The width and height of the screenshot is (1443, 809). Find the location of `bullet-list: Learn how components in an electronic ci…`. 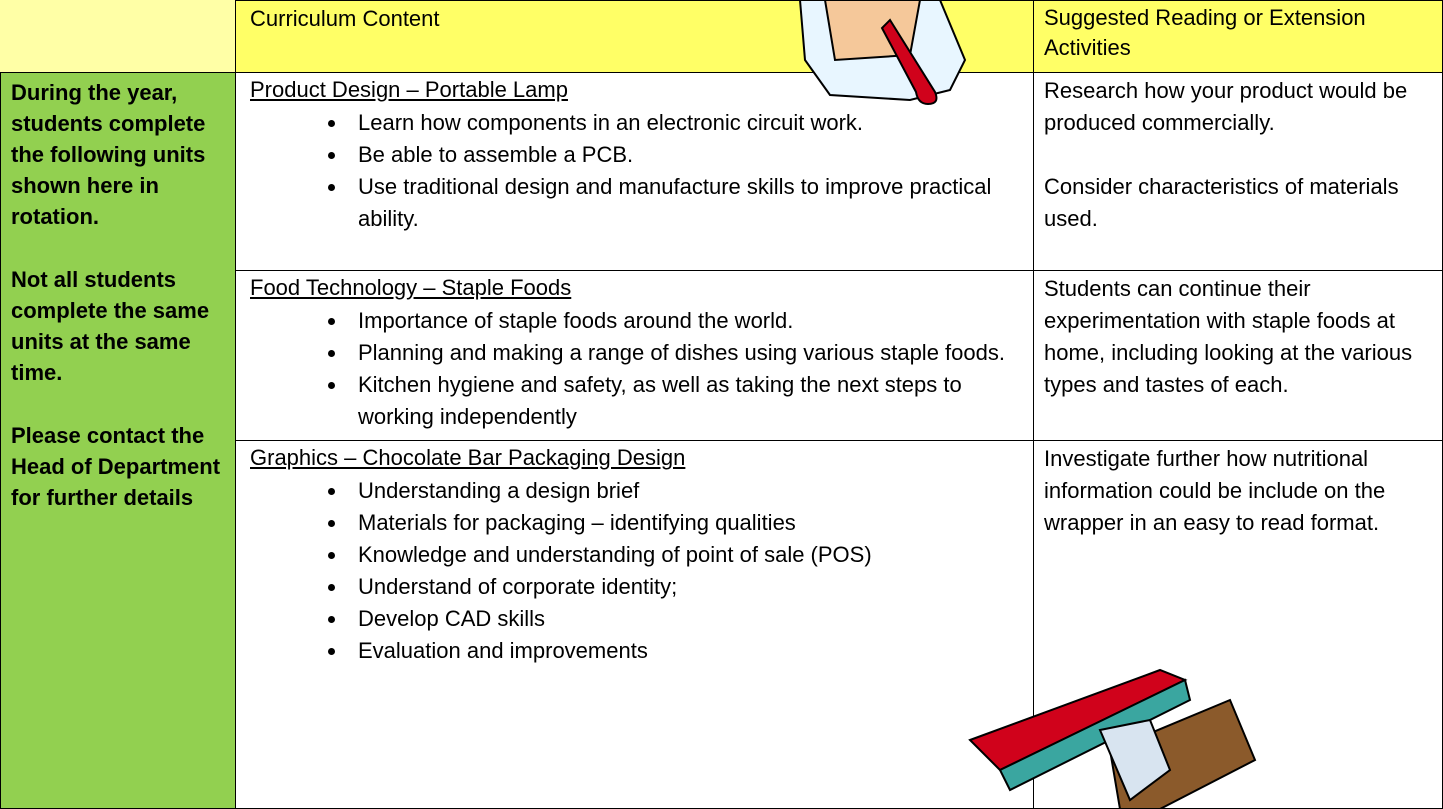

bullet-list: Learn how components in an electronic ci… is located at coordinates (634, 171).